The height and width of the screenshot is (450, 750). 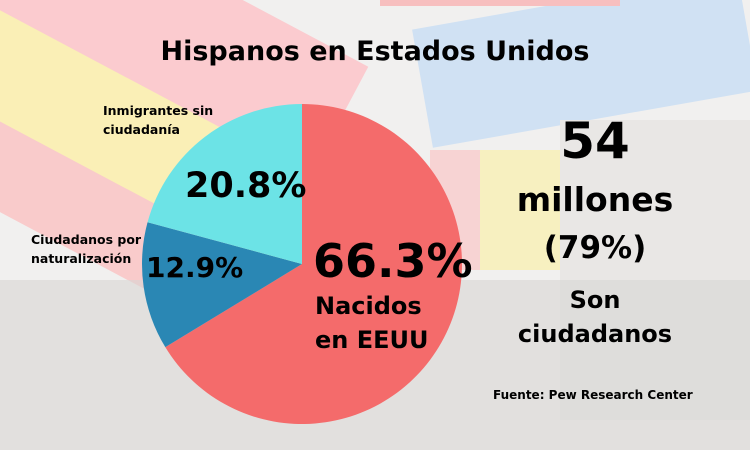 I want to click on source-note: Fuente: Pew Research Center, so click(x=593, y=395).